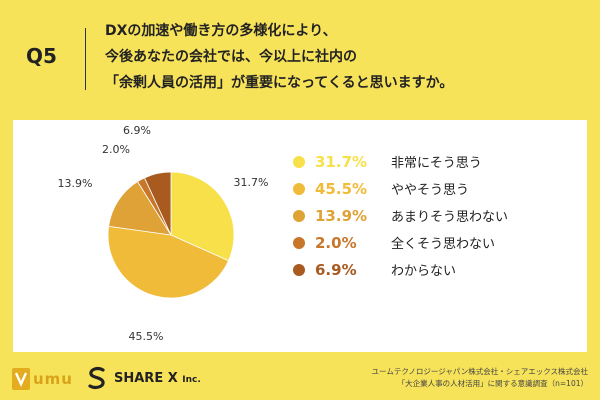 This screenshot has height=400, width=600. Describe the element at coordinates (137, 130) in the screenshot. I see `pie-label-dont-know: 6.9%` at that location.